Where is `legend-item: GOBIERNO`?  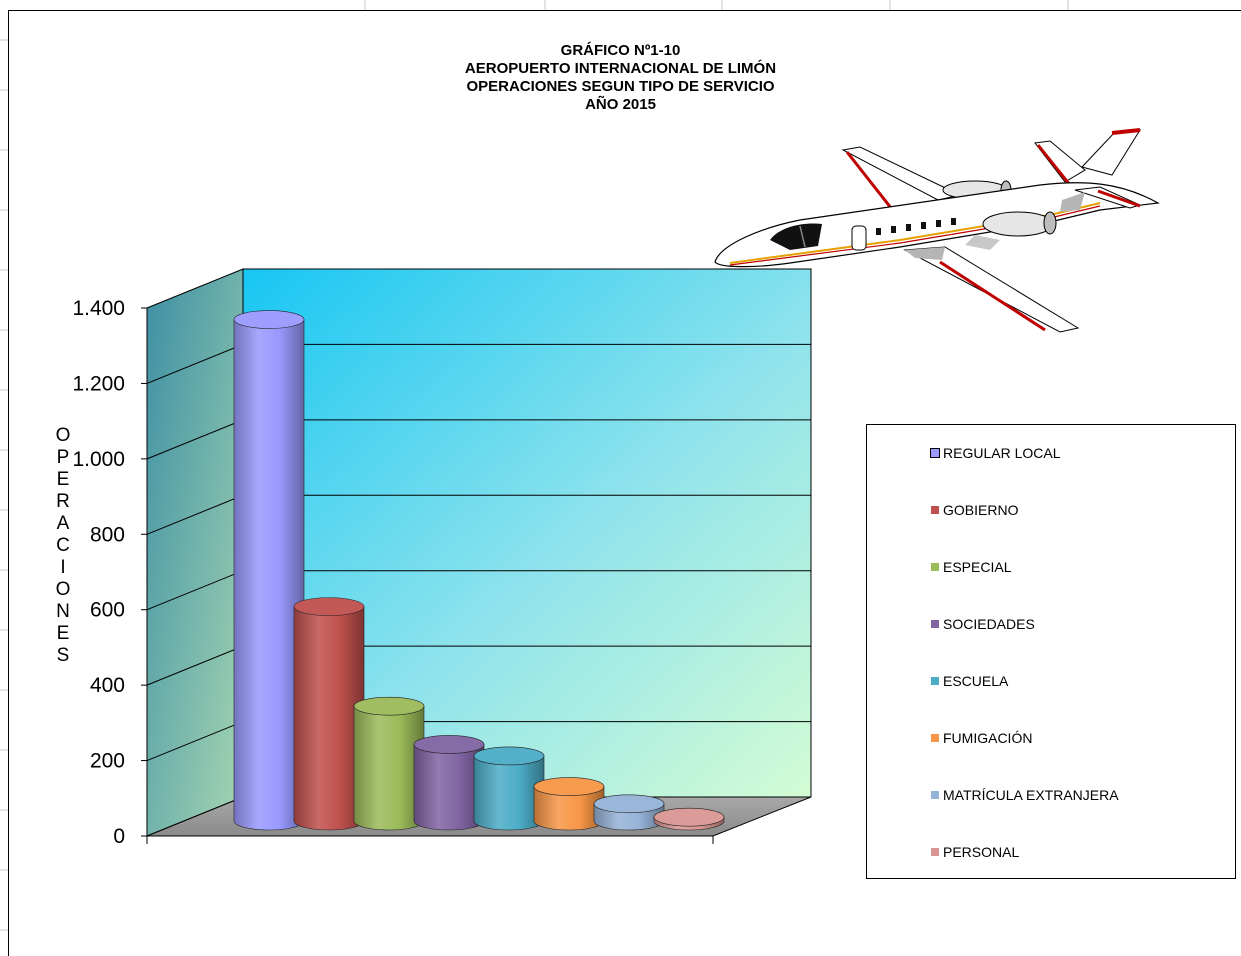
legend-item: GOBIERNO is located at coordinates (974, 510).